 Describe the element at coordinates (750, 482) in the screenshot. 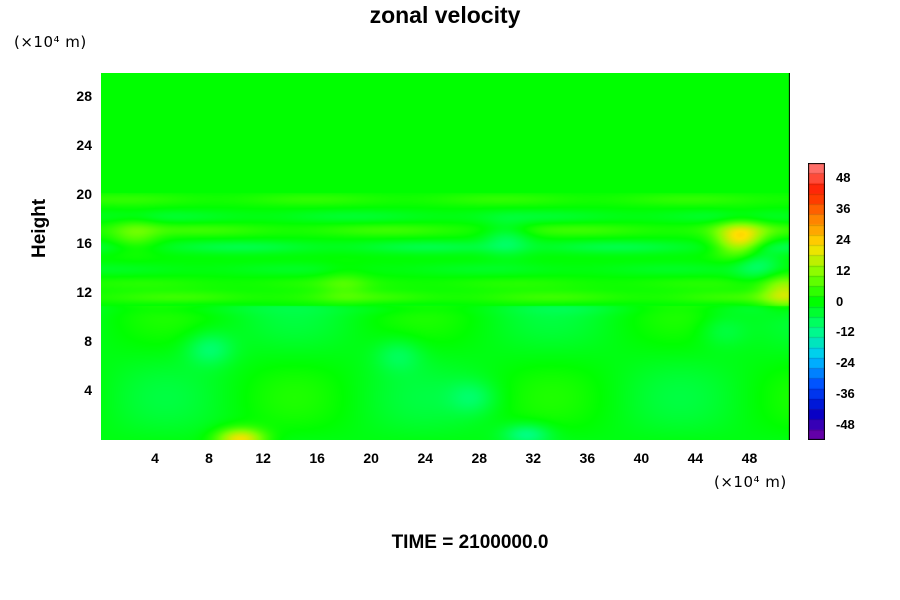

I see `x-unit-label: (×10⁴ m)` at that location.